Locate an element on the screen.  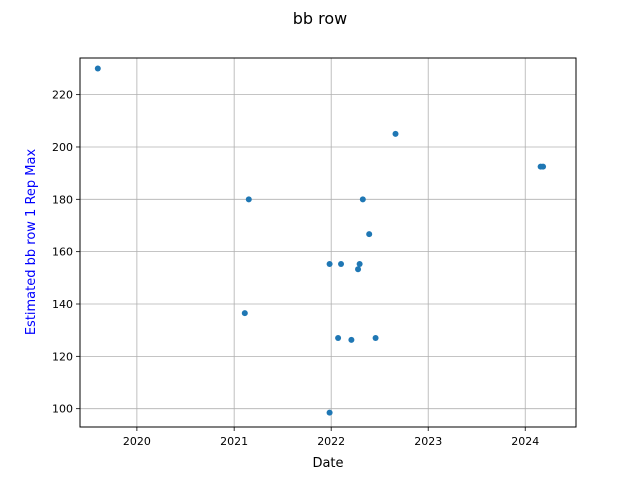
y-tick-label: 200 is located at coordinates (62, 147).